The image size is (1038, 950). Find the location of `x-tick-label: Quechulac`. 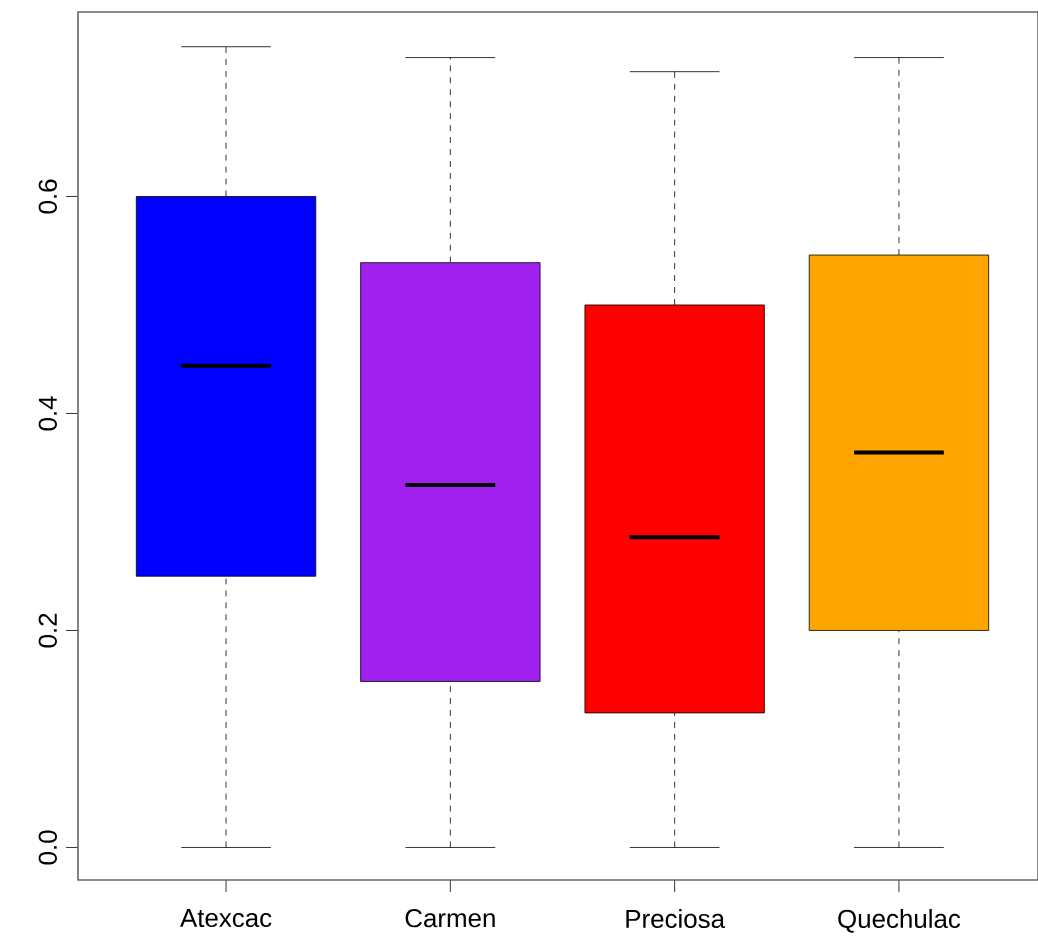

x-tick-label: Quechulac is located at coordinates (899, 921).